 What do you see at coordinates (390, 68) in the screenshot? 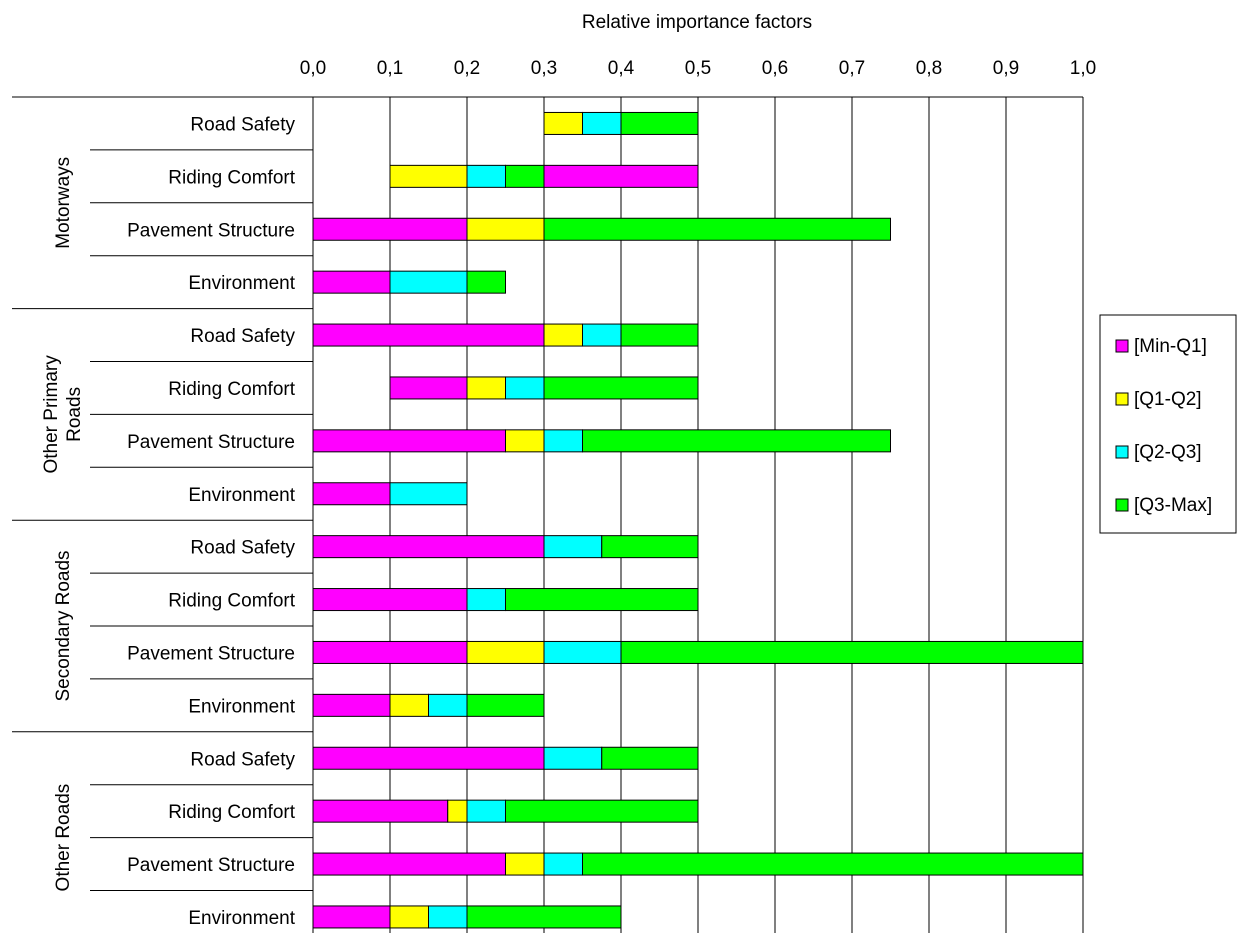
I see `x-tick-label: 0,1` at bounding box center [390, 68].